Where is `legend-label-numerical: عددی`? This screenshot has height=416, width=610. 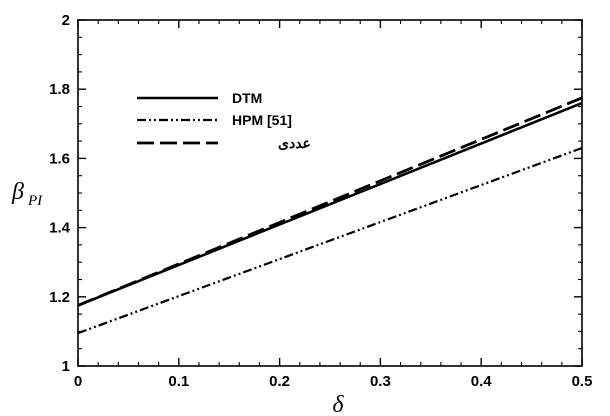
legend-label-numerical: عددی is located at coordinates (294, 143).